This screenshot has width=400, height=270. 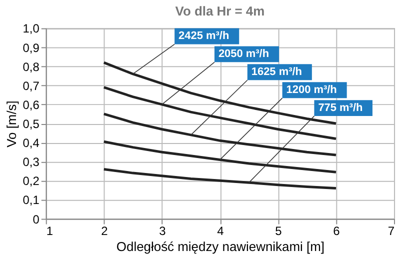 I want to click on text: 2425 m³/h, so click(x=204, y=36).